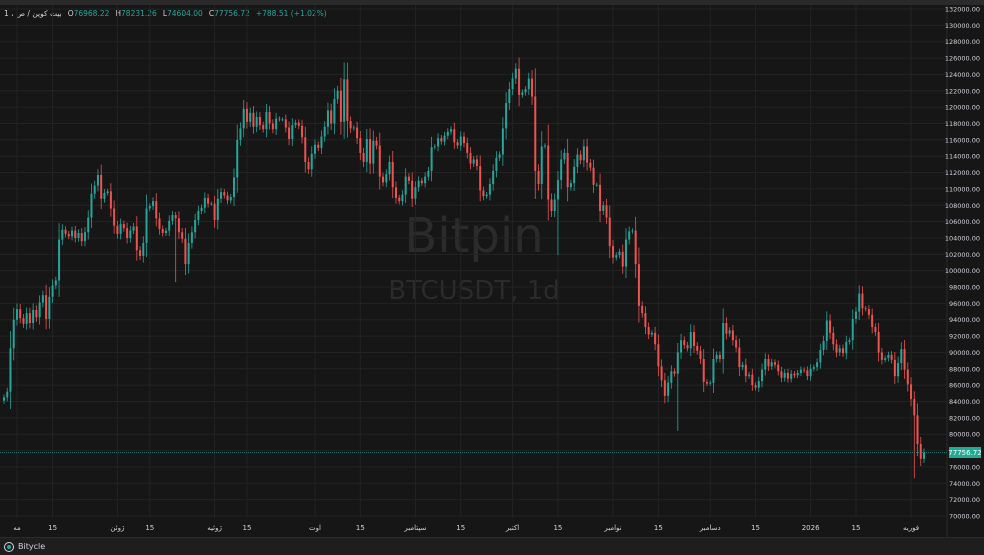 This screenshot has width=984, height=555. I want to click on x-tick-label: مه, so click(17, 528).